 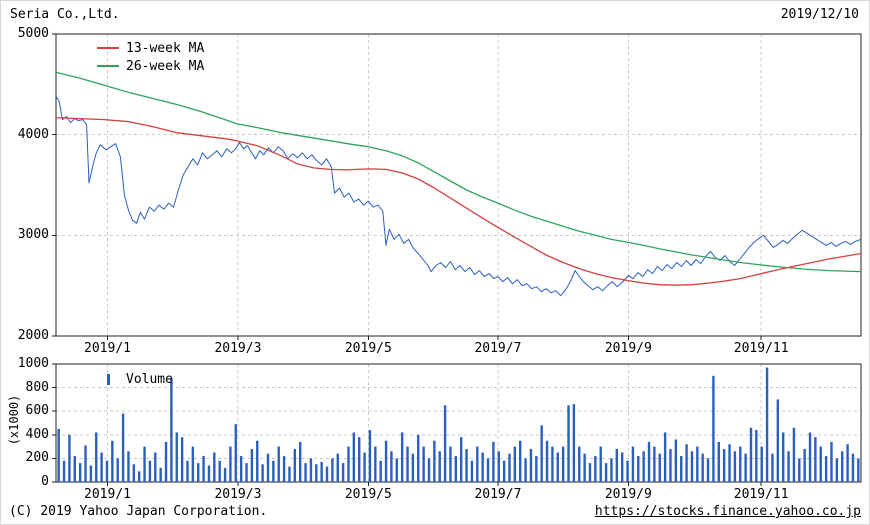 I want to click on y-axis-tick-label: 3000, so click(x=33, y=235).